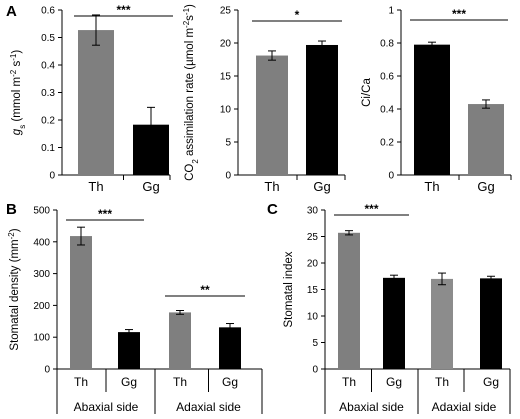 Image resolution: width=520 pixels, height=419 pixels. Describe the element at coordinates (41, 211) in the screenshot. I see `y-tick-label: 500` at that location.